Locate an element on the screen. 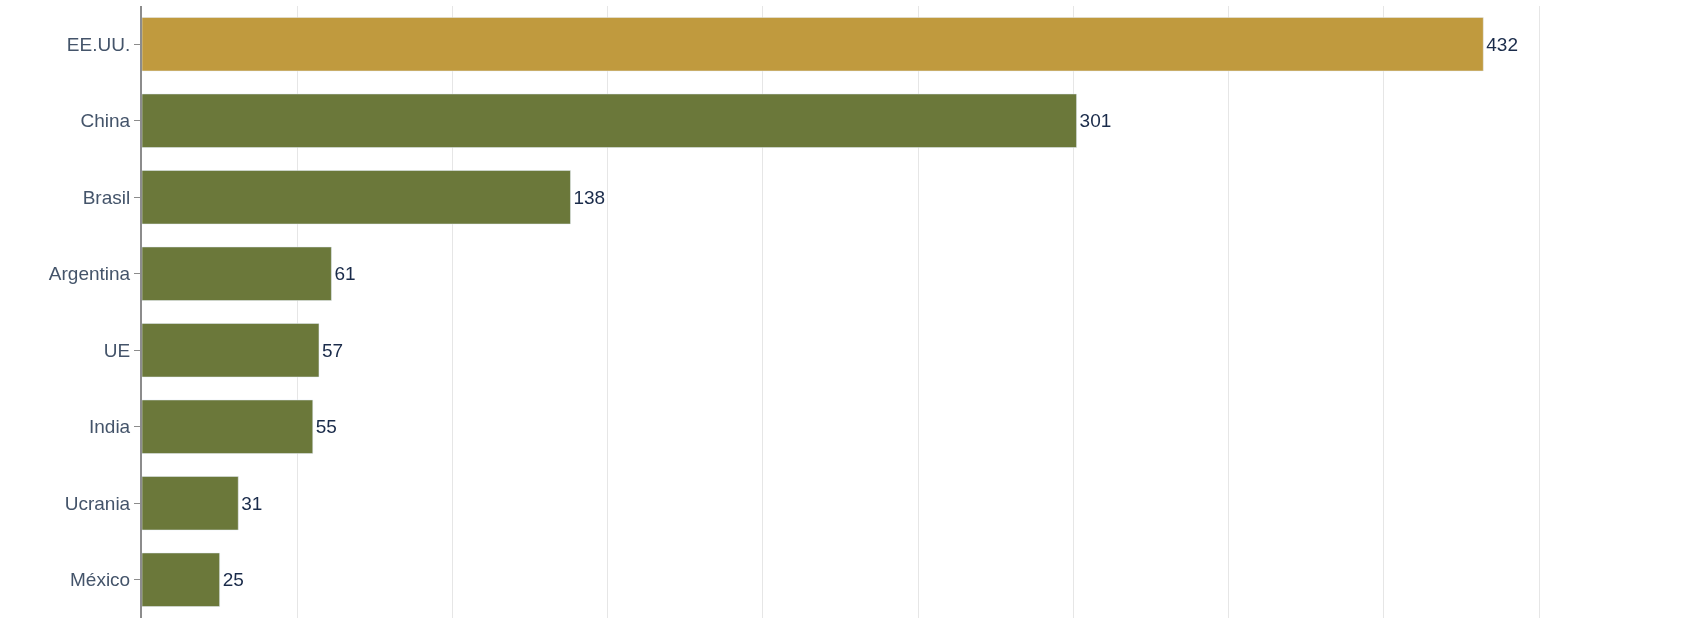 This screenshot has width=1682, height=622. y-tick-label: UE is located at coordinates (117, 350).